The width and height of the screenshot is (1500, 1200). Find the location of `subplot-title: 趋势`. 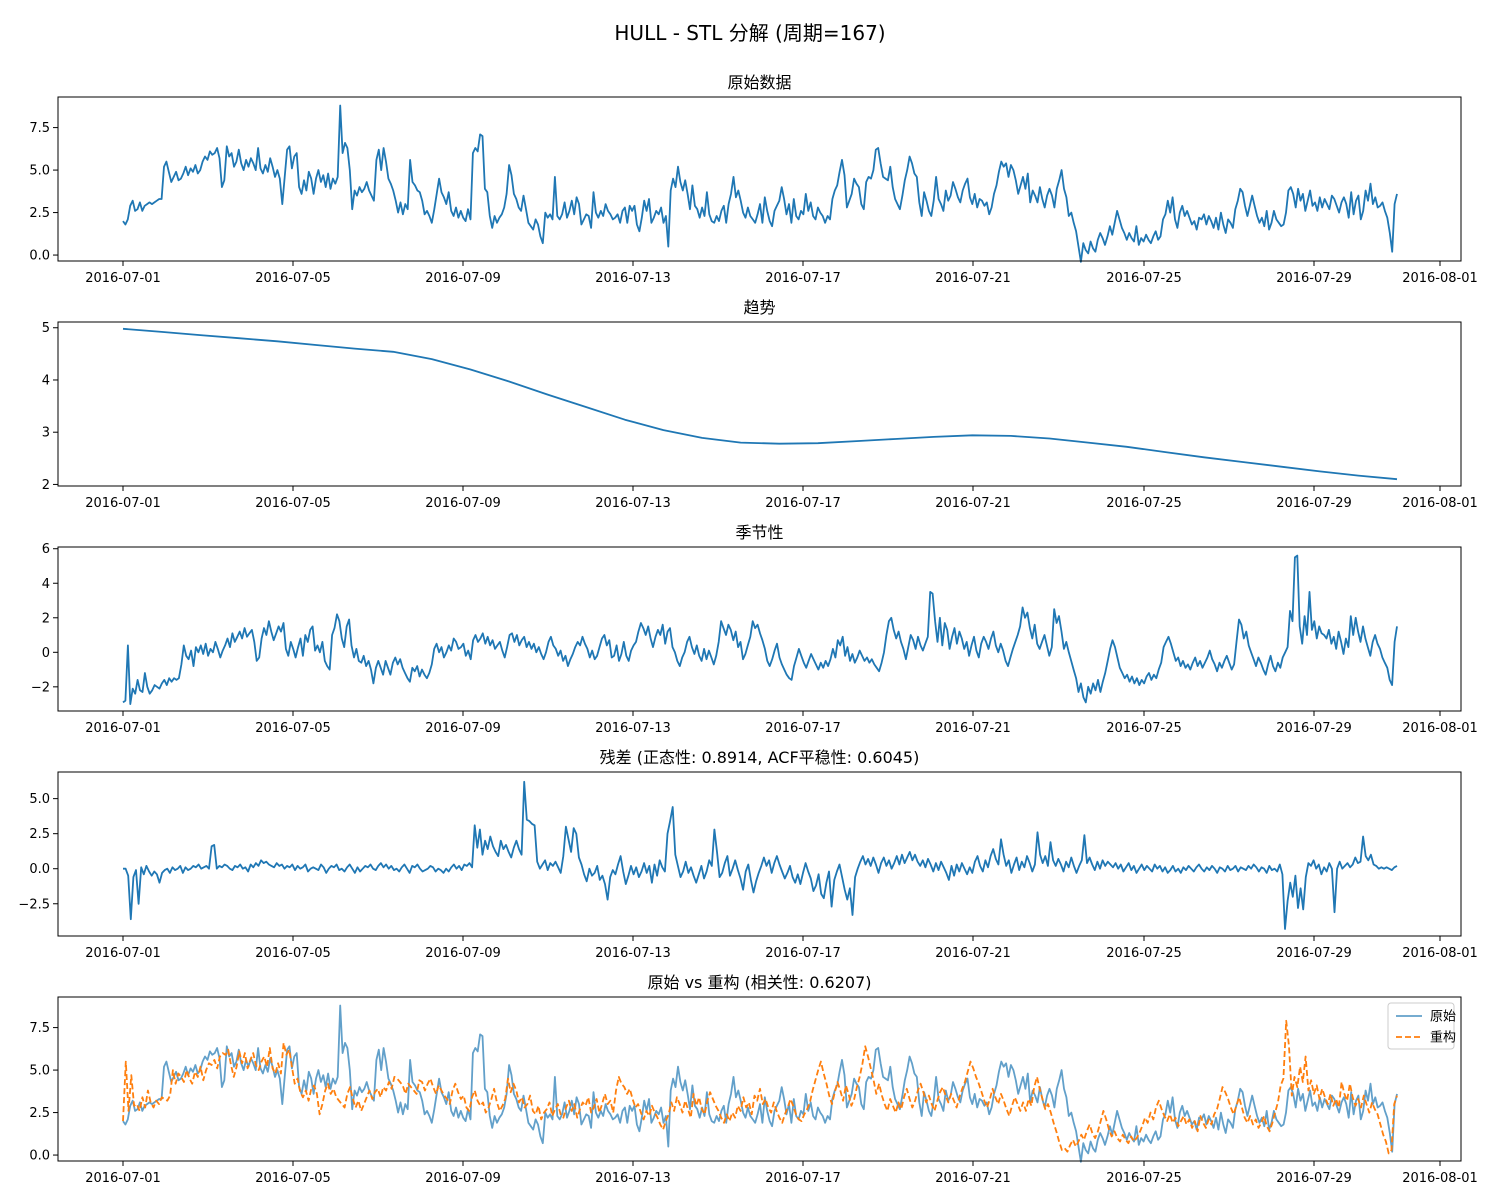

subplot-title: 趋势 is located at coordinates (759, 307).